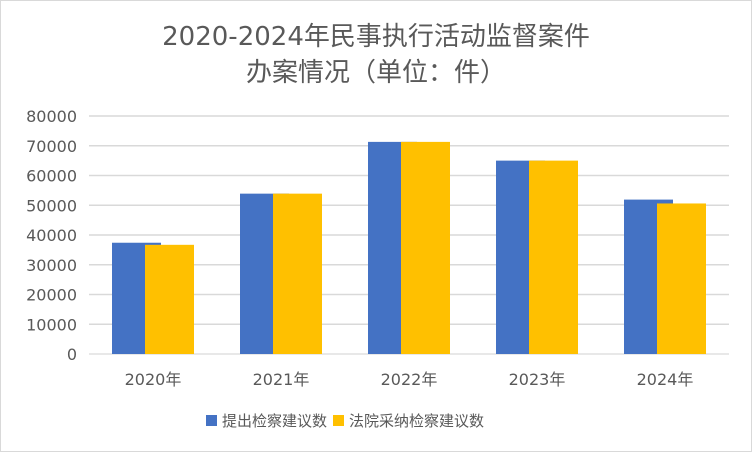  I want to click on y-tick-label: 80000, so click(51, 116).